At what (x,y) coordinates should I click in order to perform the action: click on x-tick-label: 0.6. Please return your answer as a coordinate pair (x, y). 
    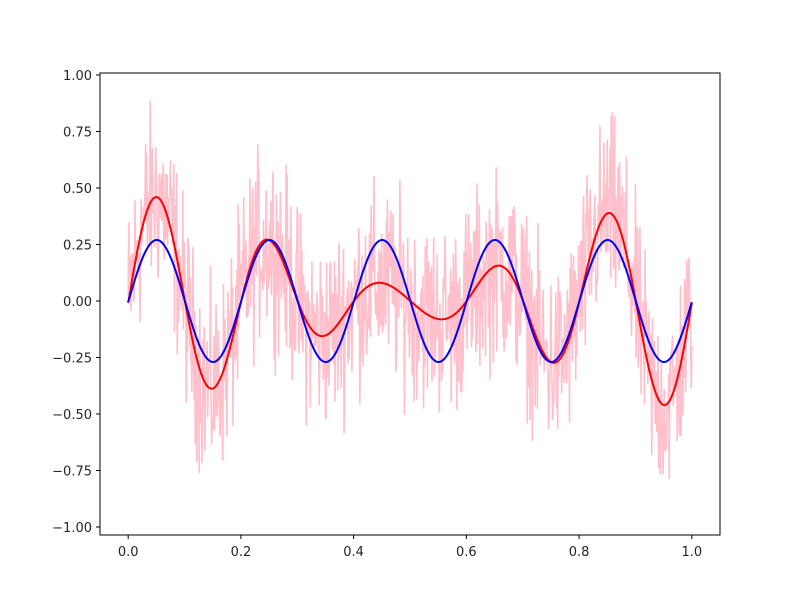
    Looking at the image, I should click on (466, 552).